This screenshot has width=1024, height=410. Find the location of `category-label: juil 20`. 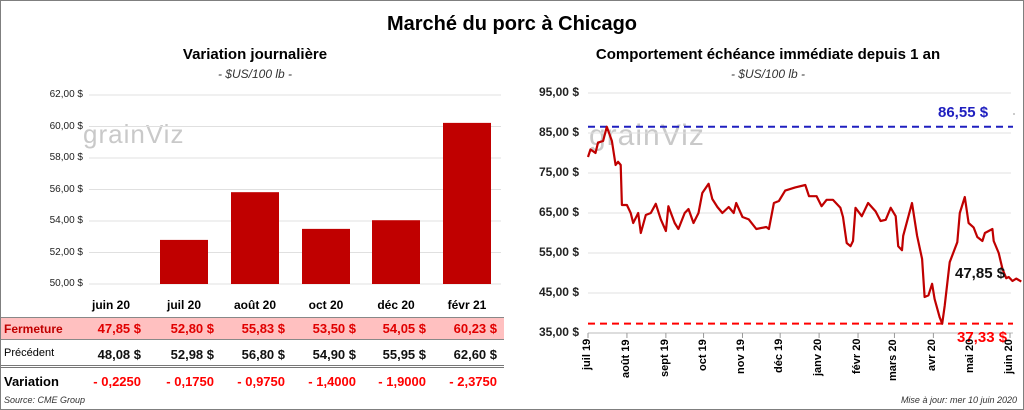

category-label: juil 20 is located at coordinates (183, 305).